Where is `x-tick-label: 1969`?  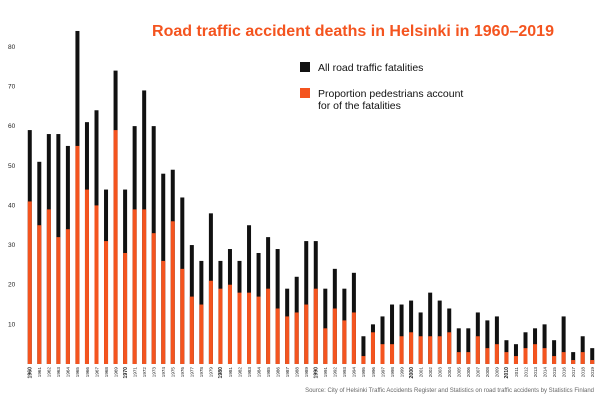
x-tick-label: 1969 is located at coordinates (115, 372).